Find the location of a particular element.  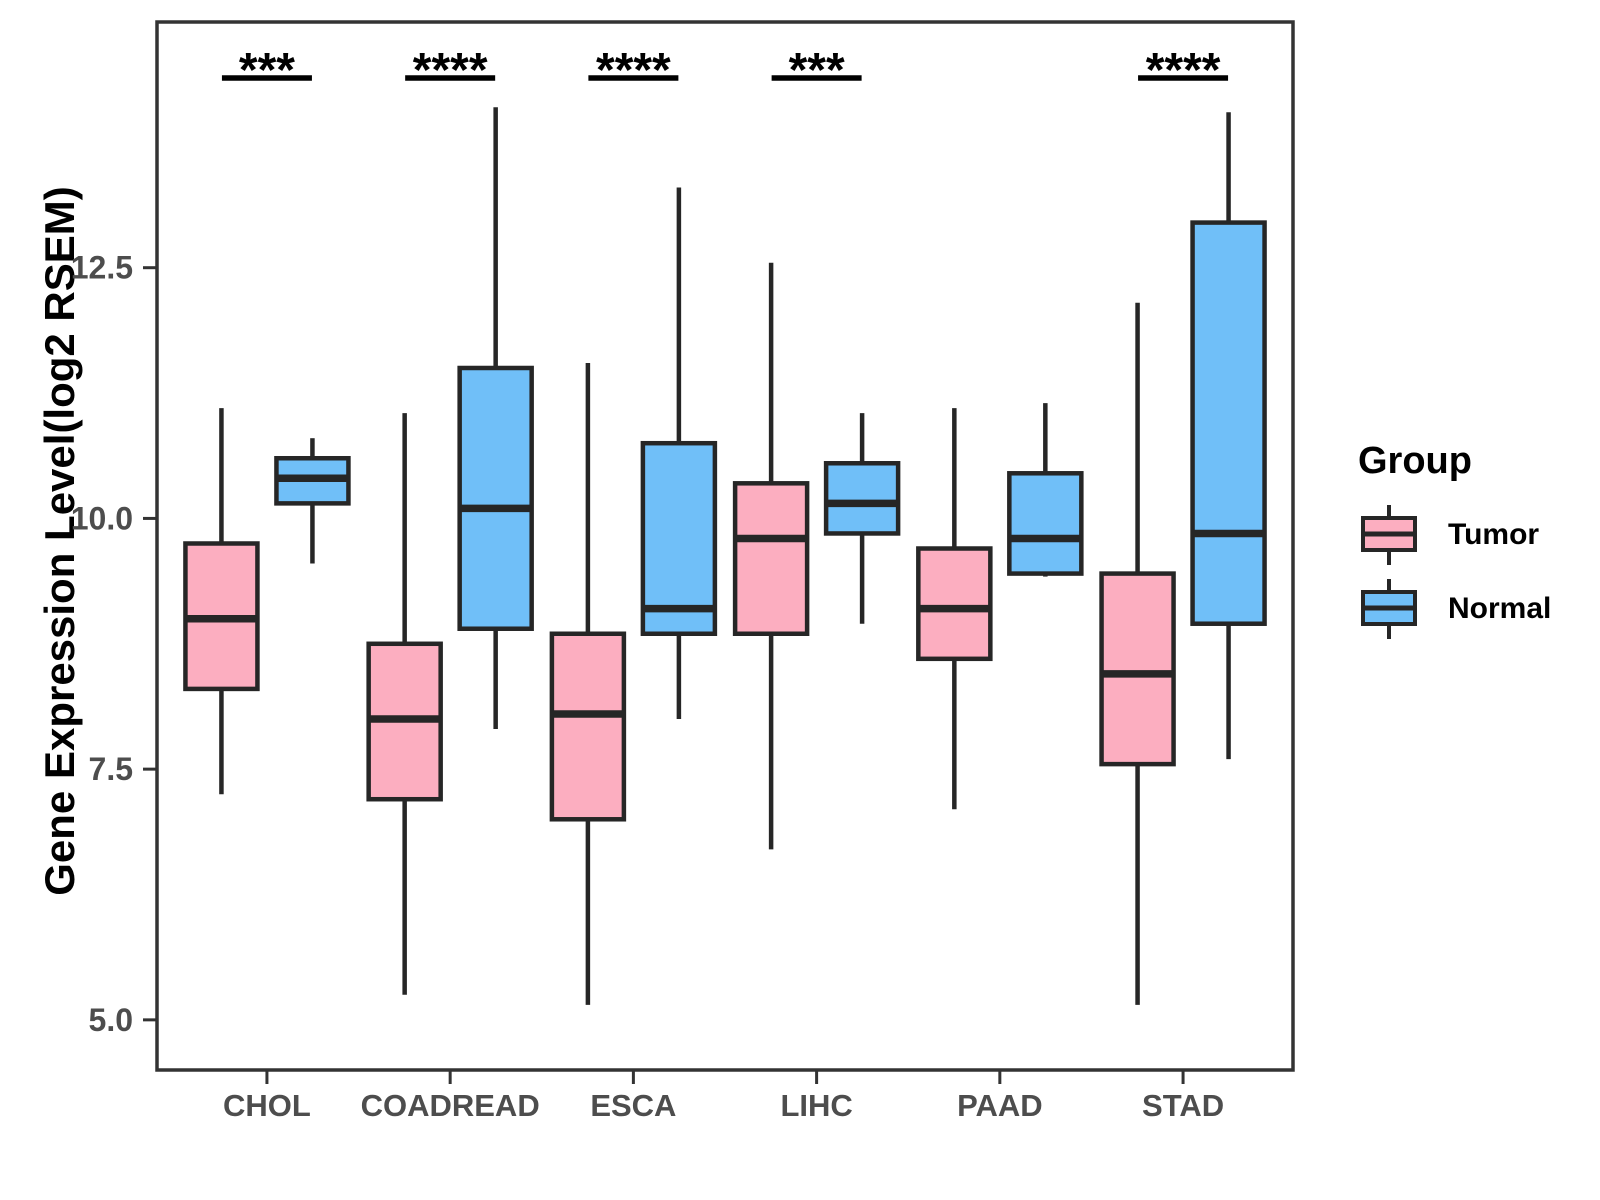

x-axis-label-LIHC: LIHC is located at coordinates (816, 1105).